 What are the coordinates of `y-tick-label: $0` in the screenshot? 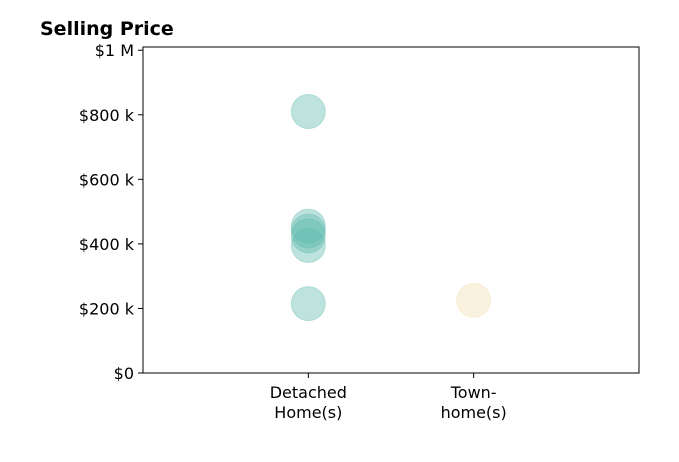 It's located at (124, 373).